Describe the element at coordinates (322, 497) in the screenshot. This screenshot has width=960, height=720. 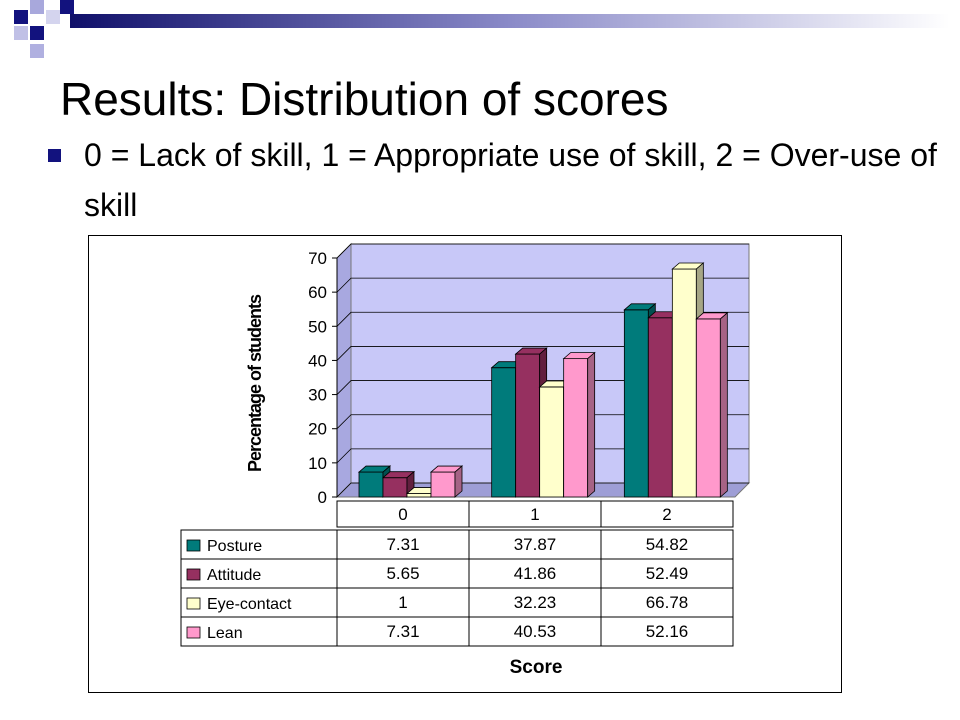
I see `y-tick-label: 0` at that location.